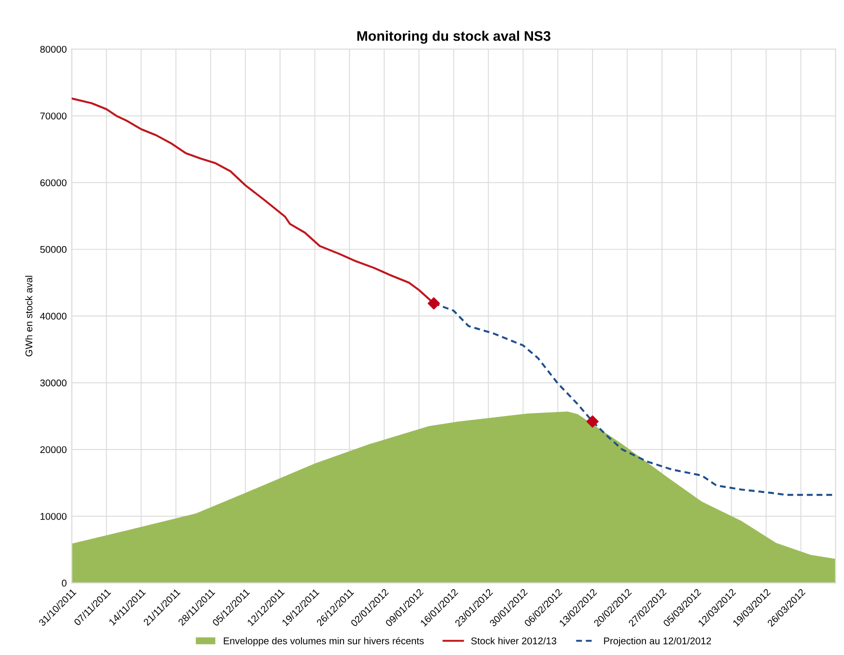 This screenshot has height=655, width=844. I want to click on y-tick-label: 80000, so click(53, 49).